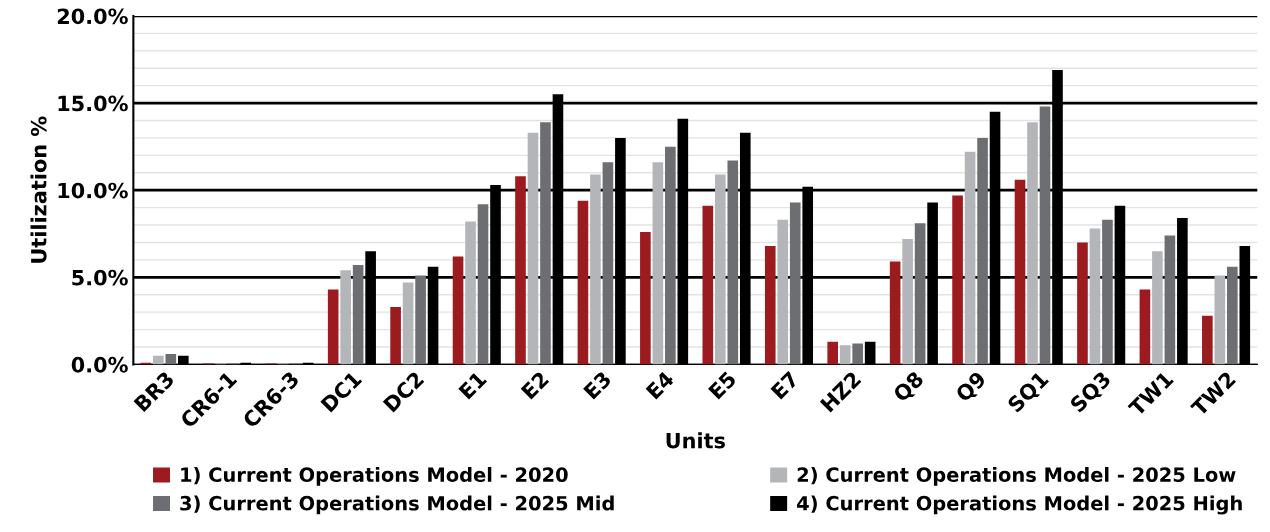 This screenshot has height=532, width=1270. I want to click on y-tick-label: 0.0%, so click(99, 364).